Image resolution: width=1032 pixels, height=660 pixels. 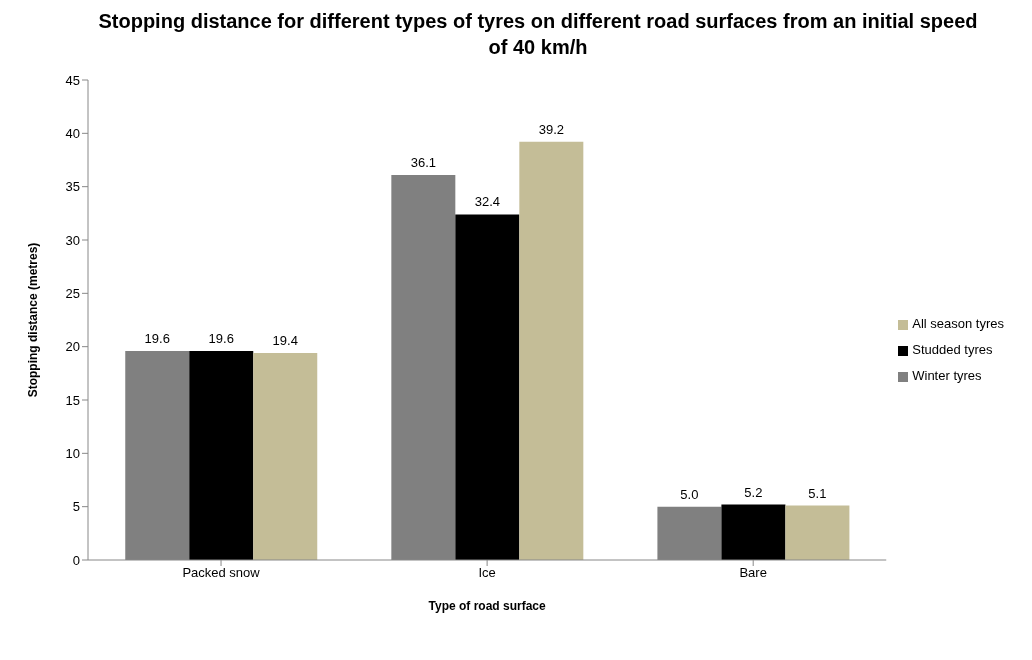 I want to click on data-label: 5.1, so click(x=817, y=493).